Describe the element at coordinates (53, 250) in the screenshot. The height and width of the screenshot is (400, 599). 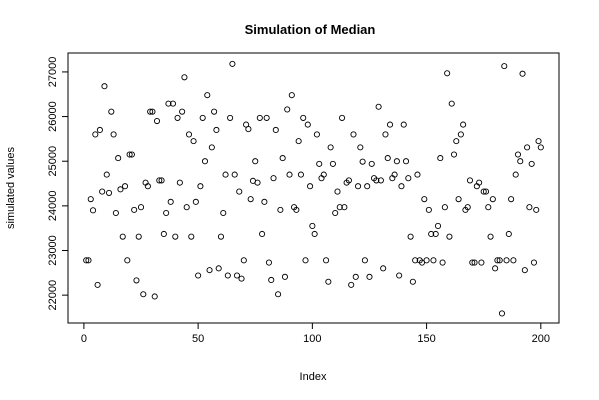
I see `y-tick-label: 23000` at that location.